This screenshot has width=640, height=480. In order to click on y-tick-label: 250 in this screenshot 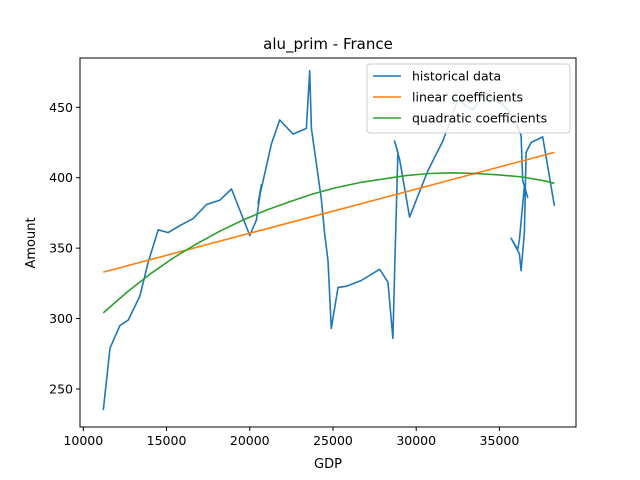, I will do `click(61, 388)`.